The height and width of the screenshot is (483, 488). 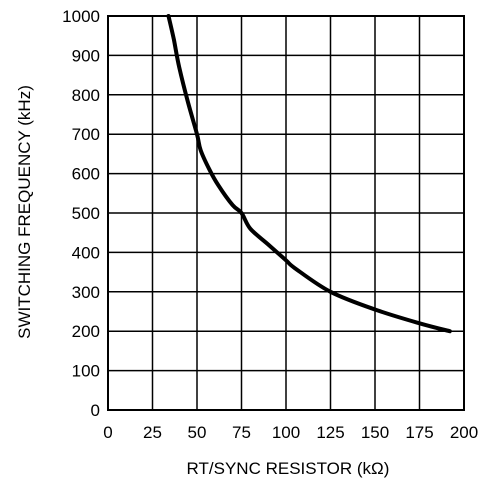 What do you see at coordinates (86, 55) in the screenshot?
I see `y-tick-label: 900` at bounding box center [86, 55].